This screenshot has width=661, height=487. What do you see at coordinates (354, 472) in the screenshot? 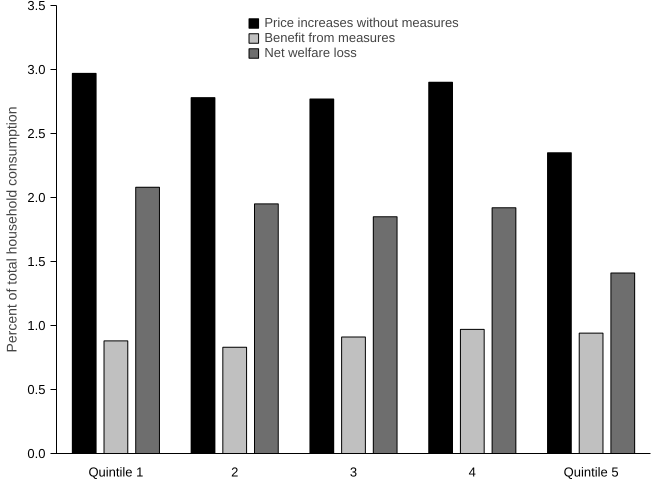
I see `x-tick-label: 3` at bounding box center [354, 472].